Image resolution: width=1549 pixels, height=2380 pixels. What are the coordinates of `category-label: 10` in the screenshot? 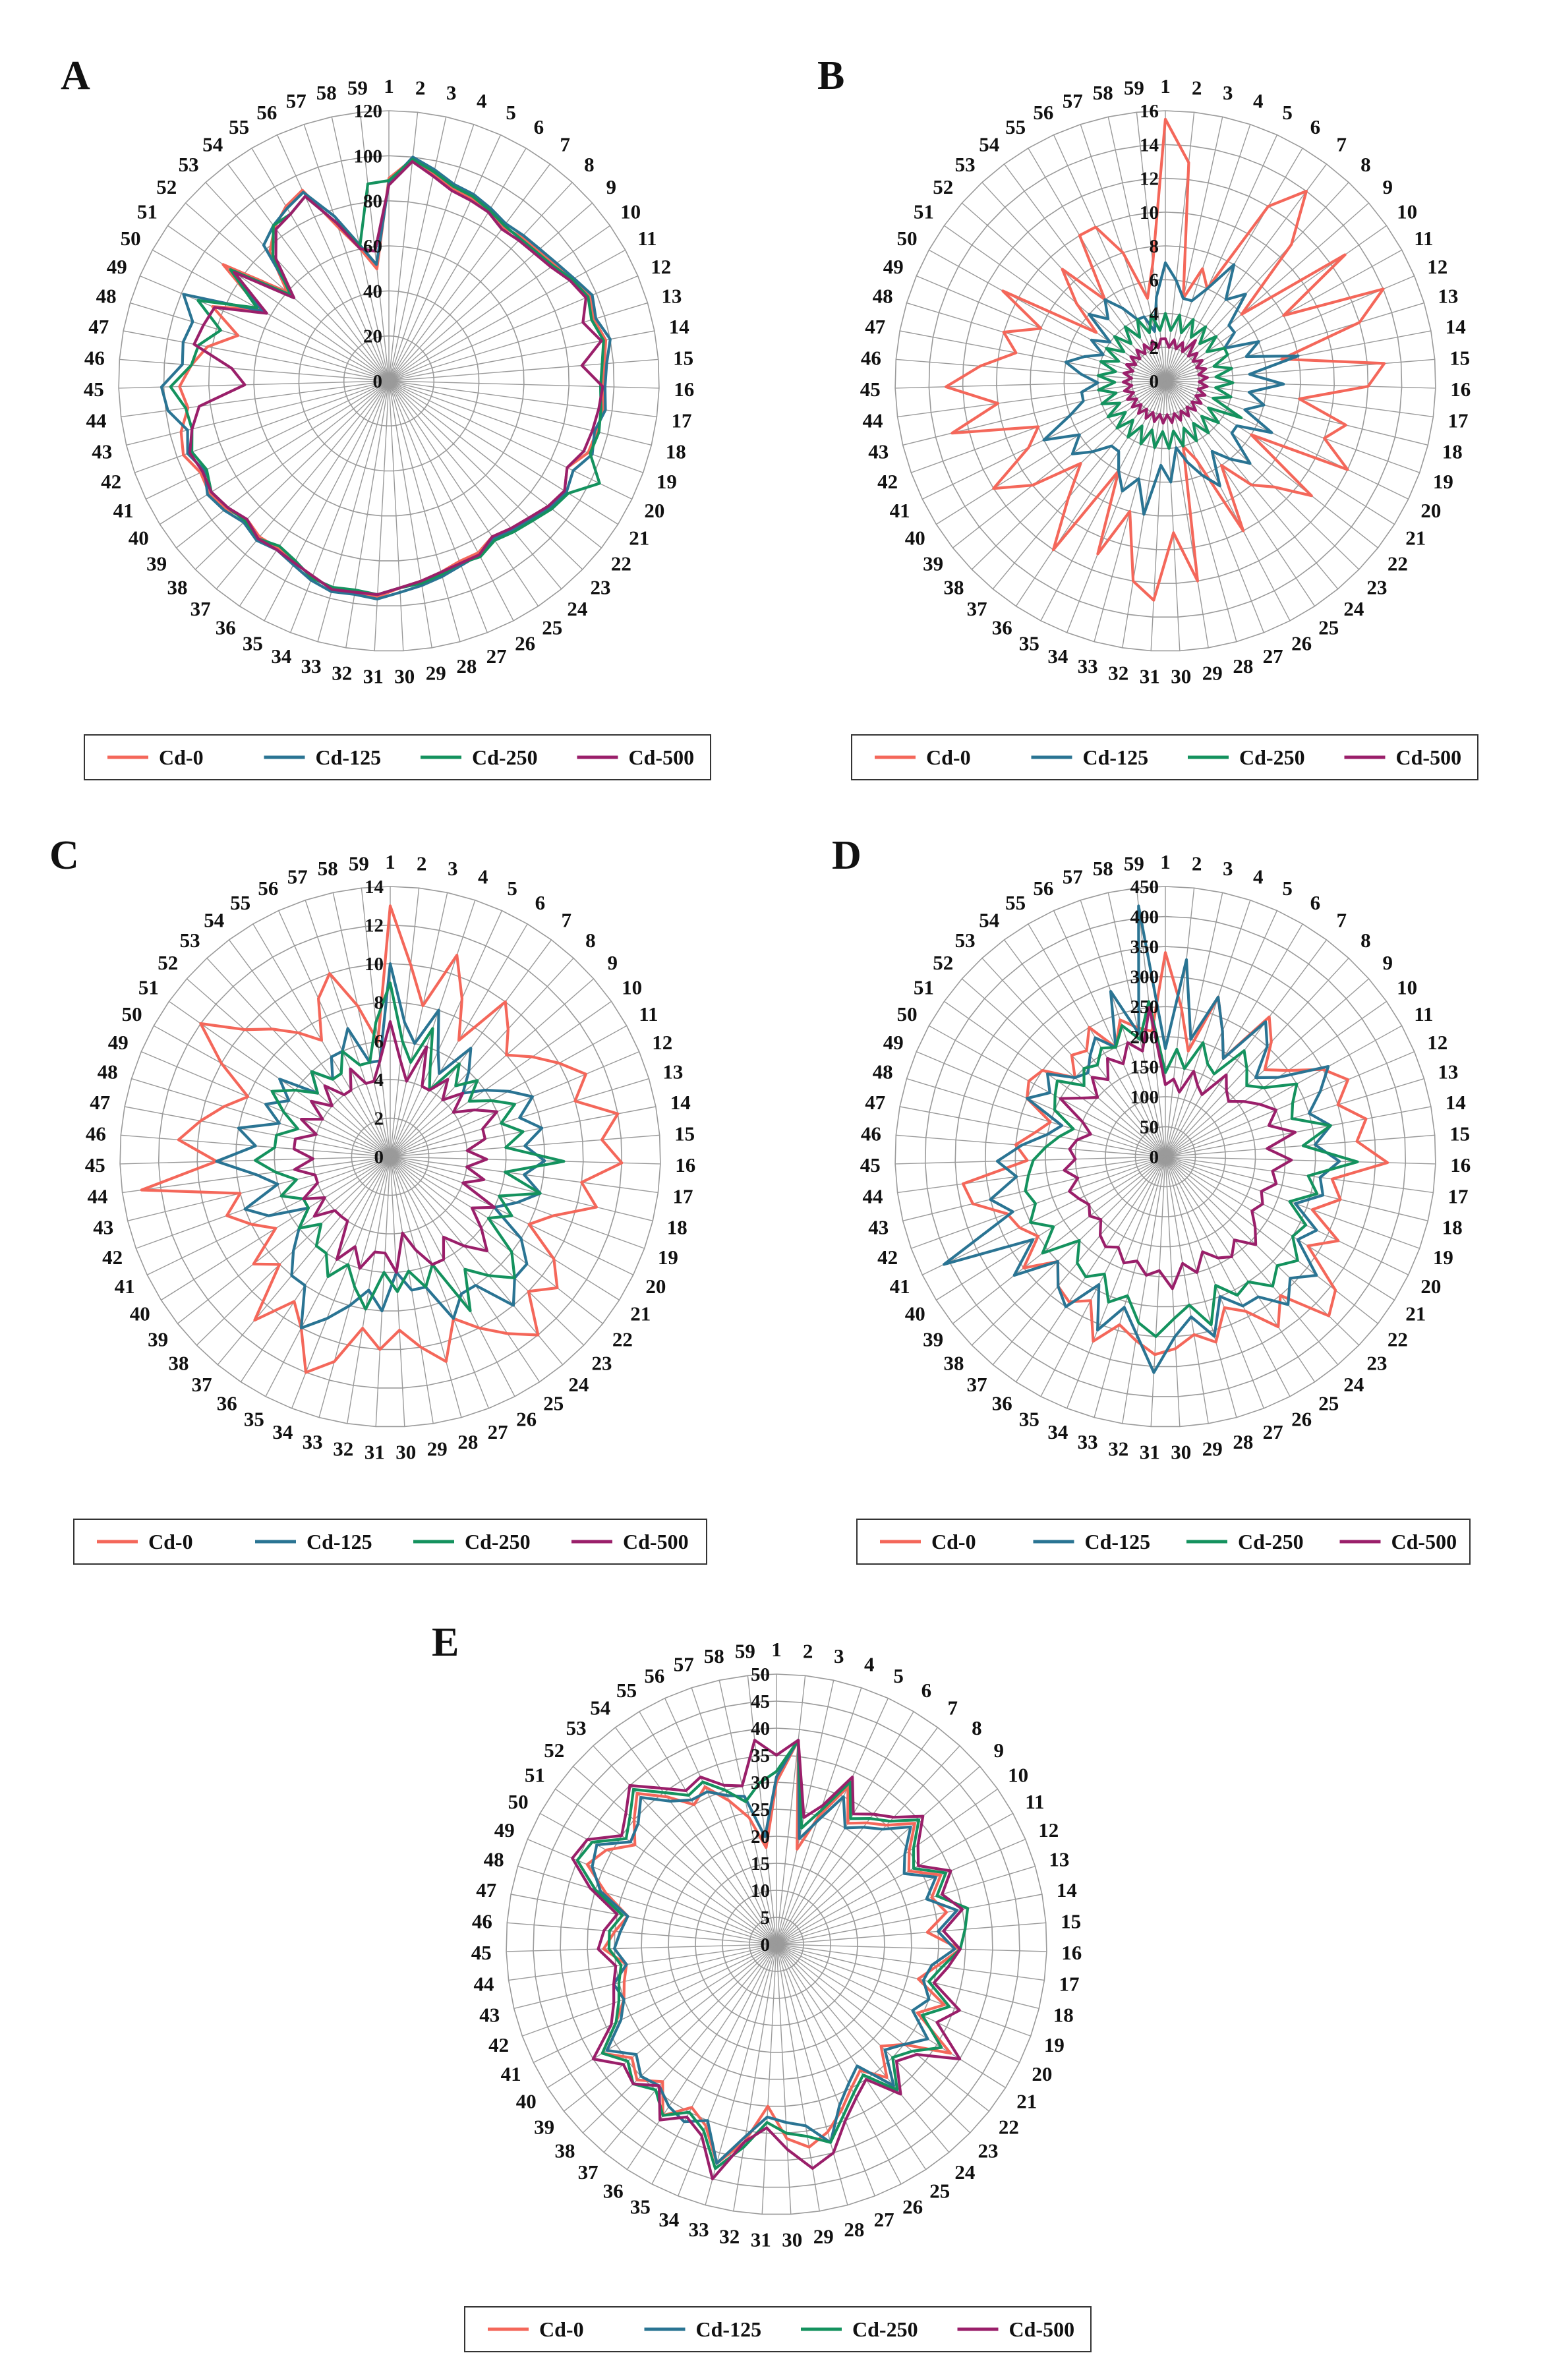 It's located at (1018, 1775).